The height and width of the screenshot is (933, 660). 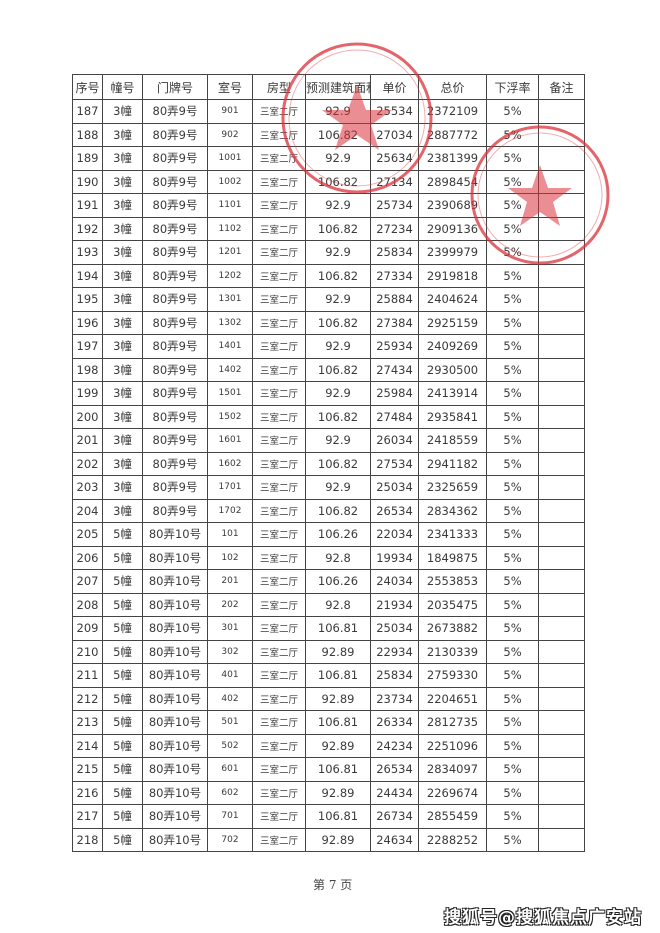 What do you see at coordinates (230, 769) in the screenshot?
I see `cell-room-no: 601` at bounding box center [230, 769].